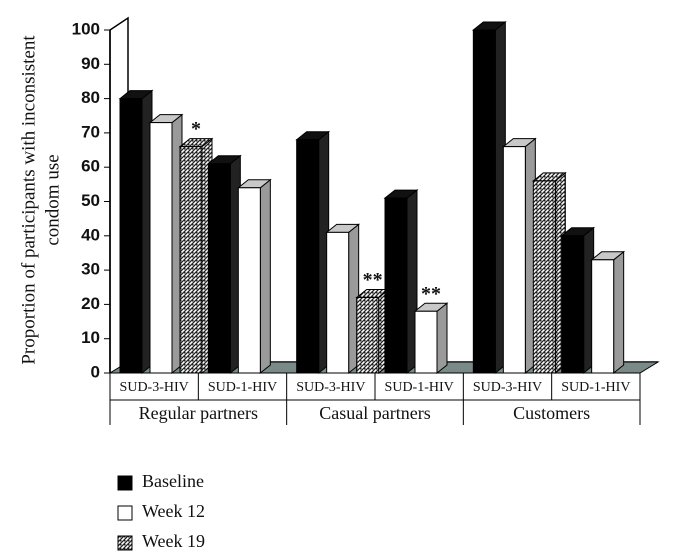  I want to click on y-tick-label: 70, so click(90, 131).